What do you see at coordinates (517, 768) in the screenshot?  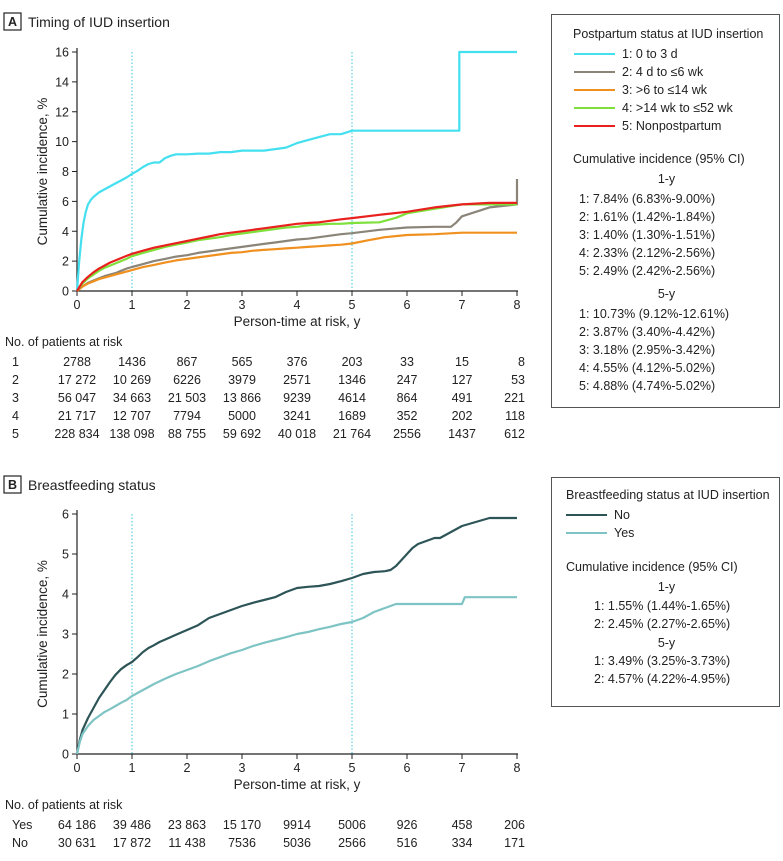 I see `panel-b-x-tick-label: 8` at bounding box center [517, 768].